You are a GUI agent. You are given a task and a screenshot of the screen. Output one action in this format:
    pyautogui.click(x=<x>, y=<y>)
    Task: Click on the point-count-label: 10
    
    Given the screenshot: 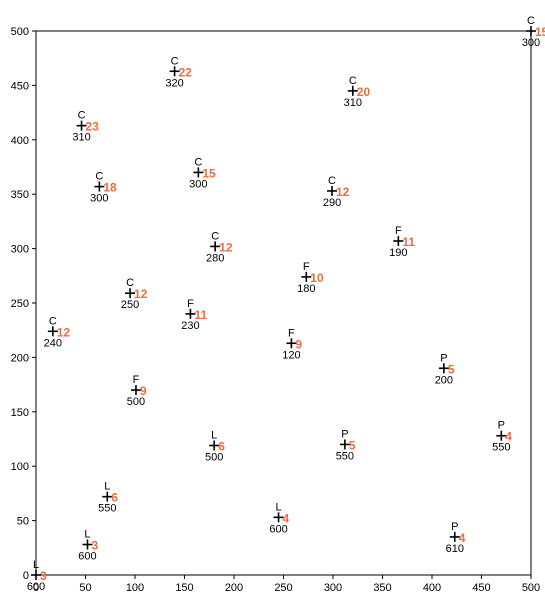 What is the action you would take?
    pyautogui.click(x=317, y=278)
    